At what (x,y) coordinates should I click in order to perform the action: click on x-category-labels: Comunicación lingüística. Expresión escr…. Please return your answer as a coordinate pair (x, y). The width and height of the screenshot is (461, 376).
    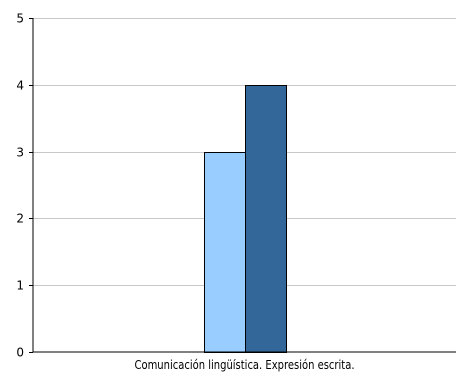
    Looking at the image, I should click on (245, 365).